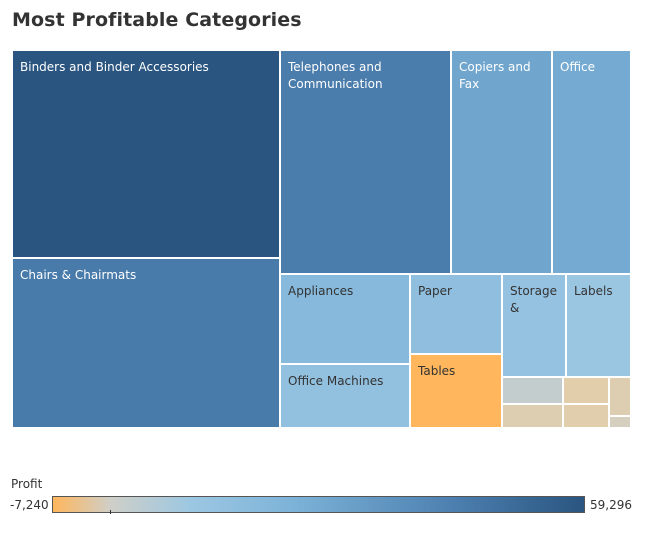 Image resolution: width=645 pixels, height=543 pixels. I want to click on treemap-tile-label: Telephones and Communication, so click(335, 75).